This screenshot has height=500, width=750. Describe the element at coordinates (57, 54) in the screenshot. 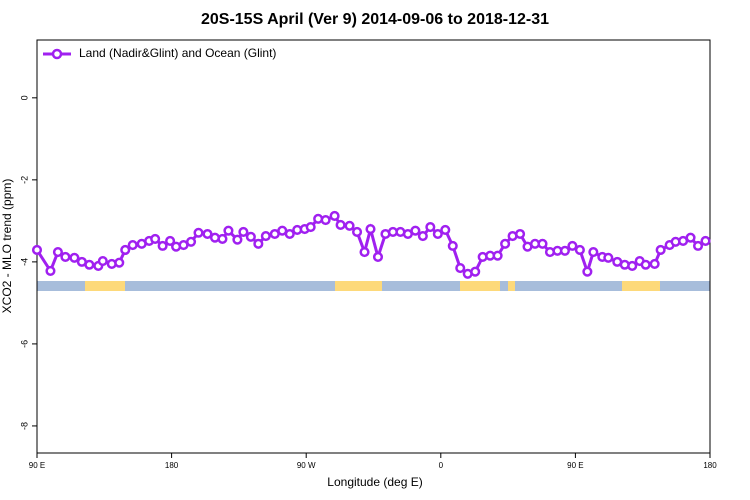

I see `legend-marker` at that location.